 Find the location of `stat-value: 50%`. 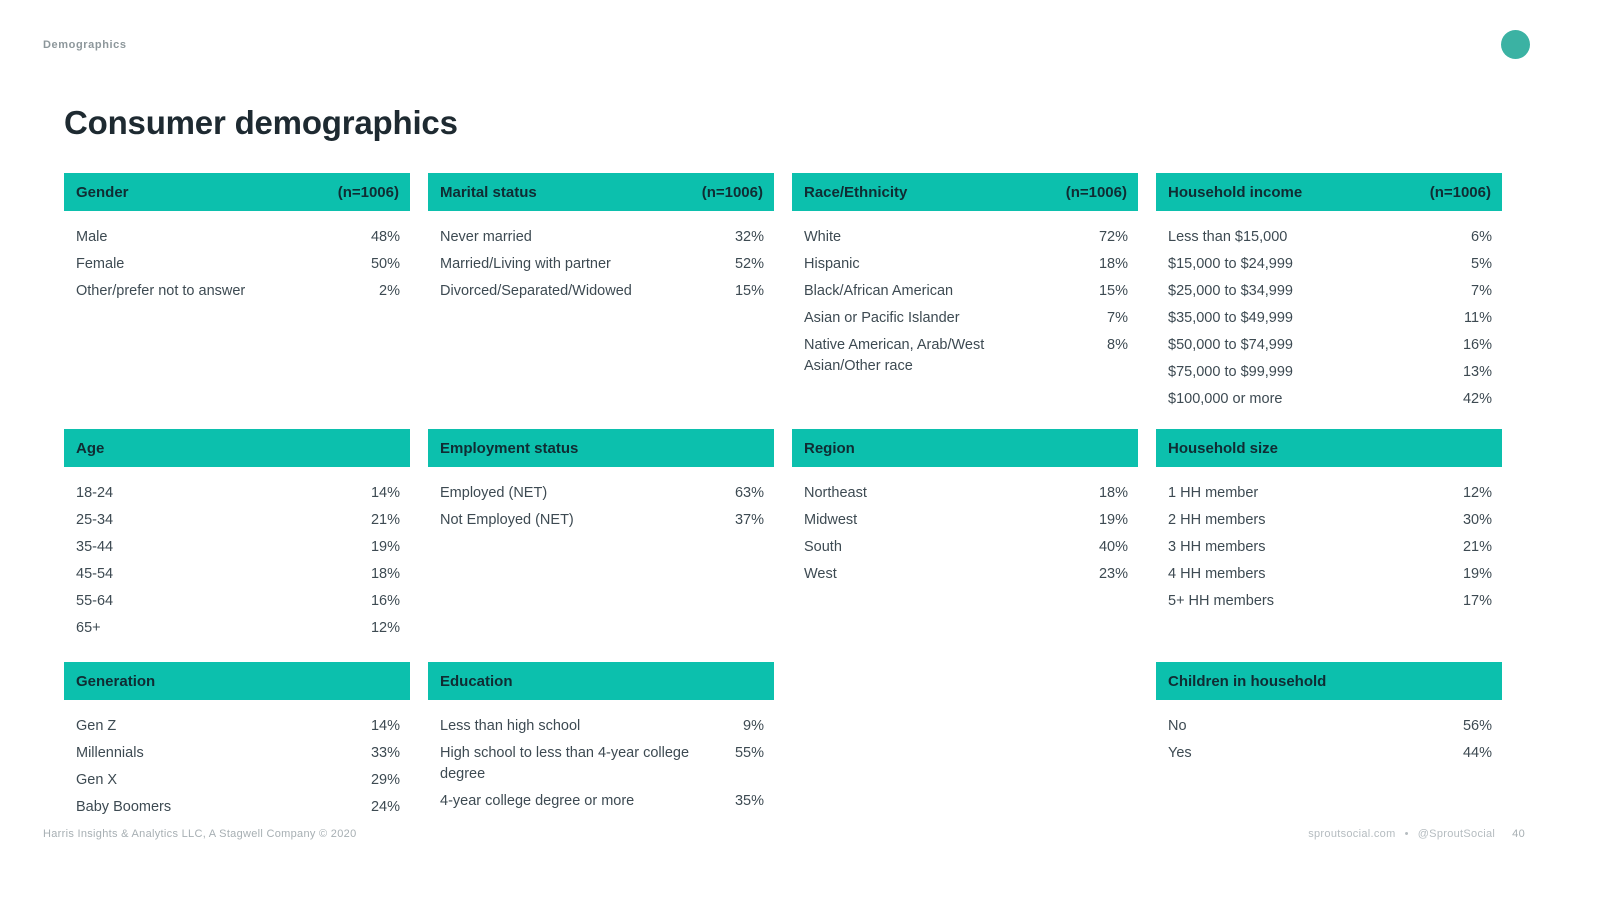

stat-value: 50% is located at coordinates (385, 264).